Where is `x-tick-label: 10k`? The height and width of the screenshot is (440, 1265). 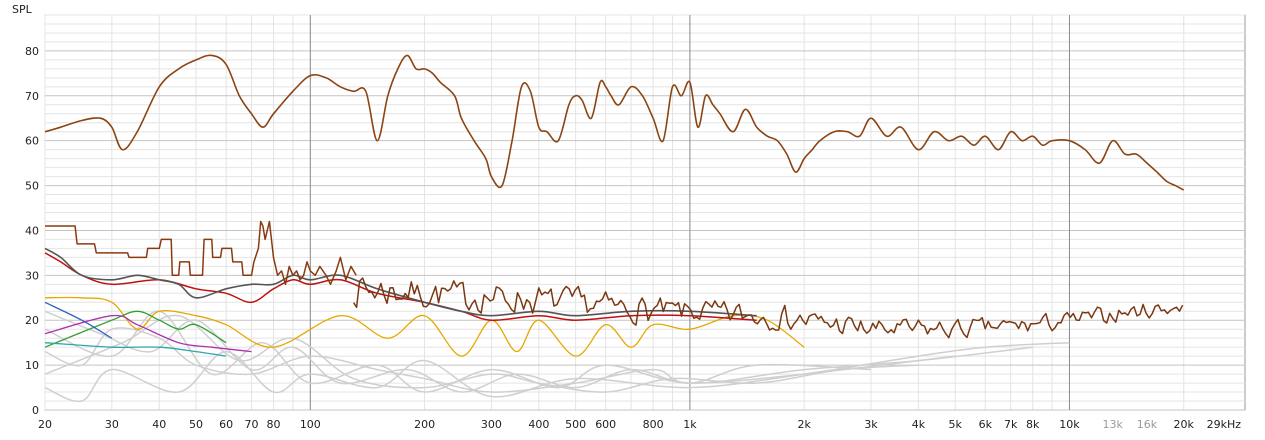 x-tick-label: 10k is located at coordinates (1069, 424).